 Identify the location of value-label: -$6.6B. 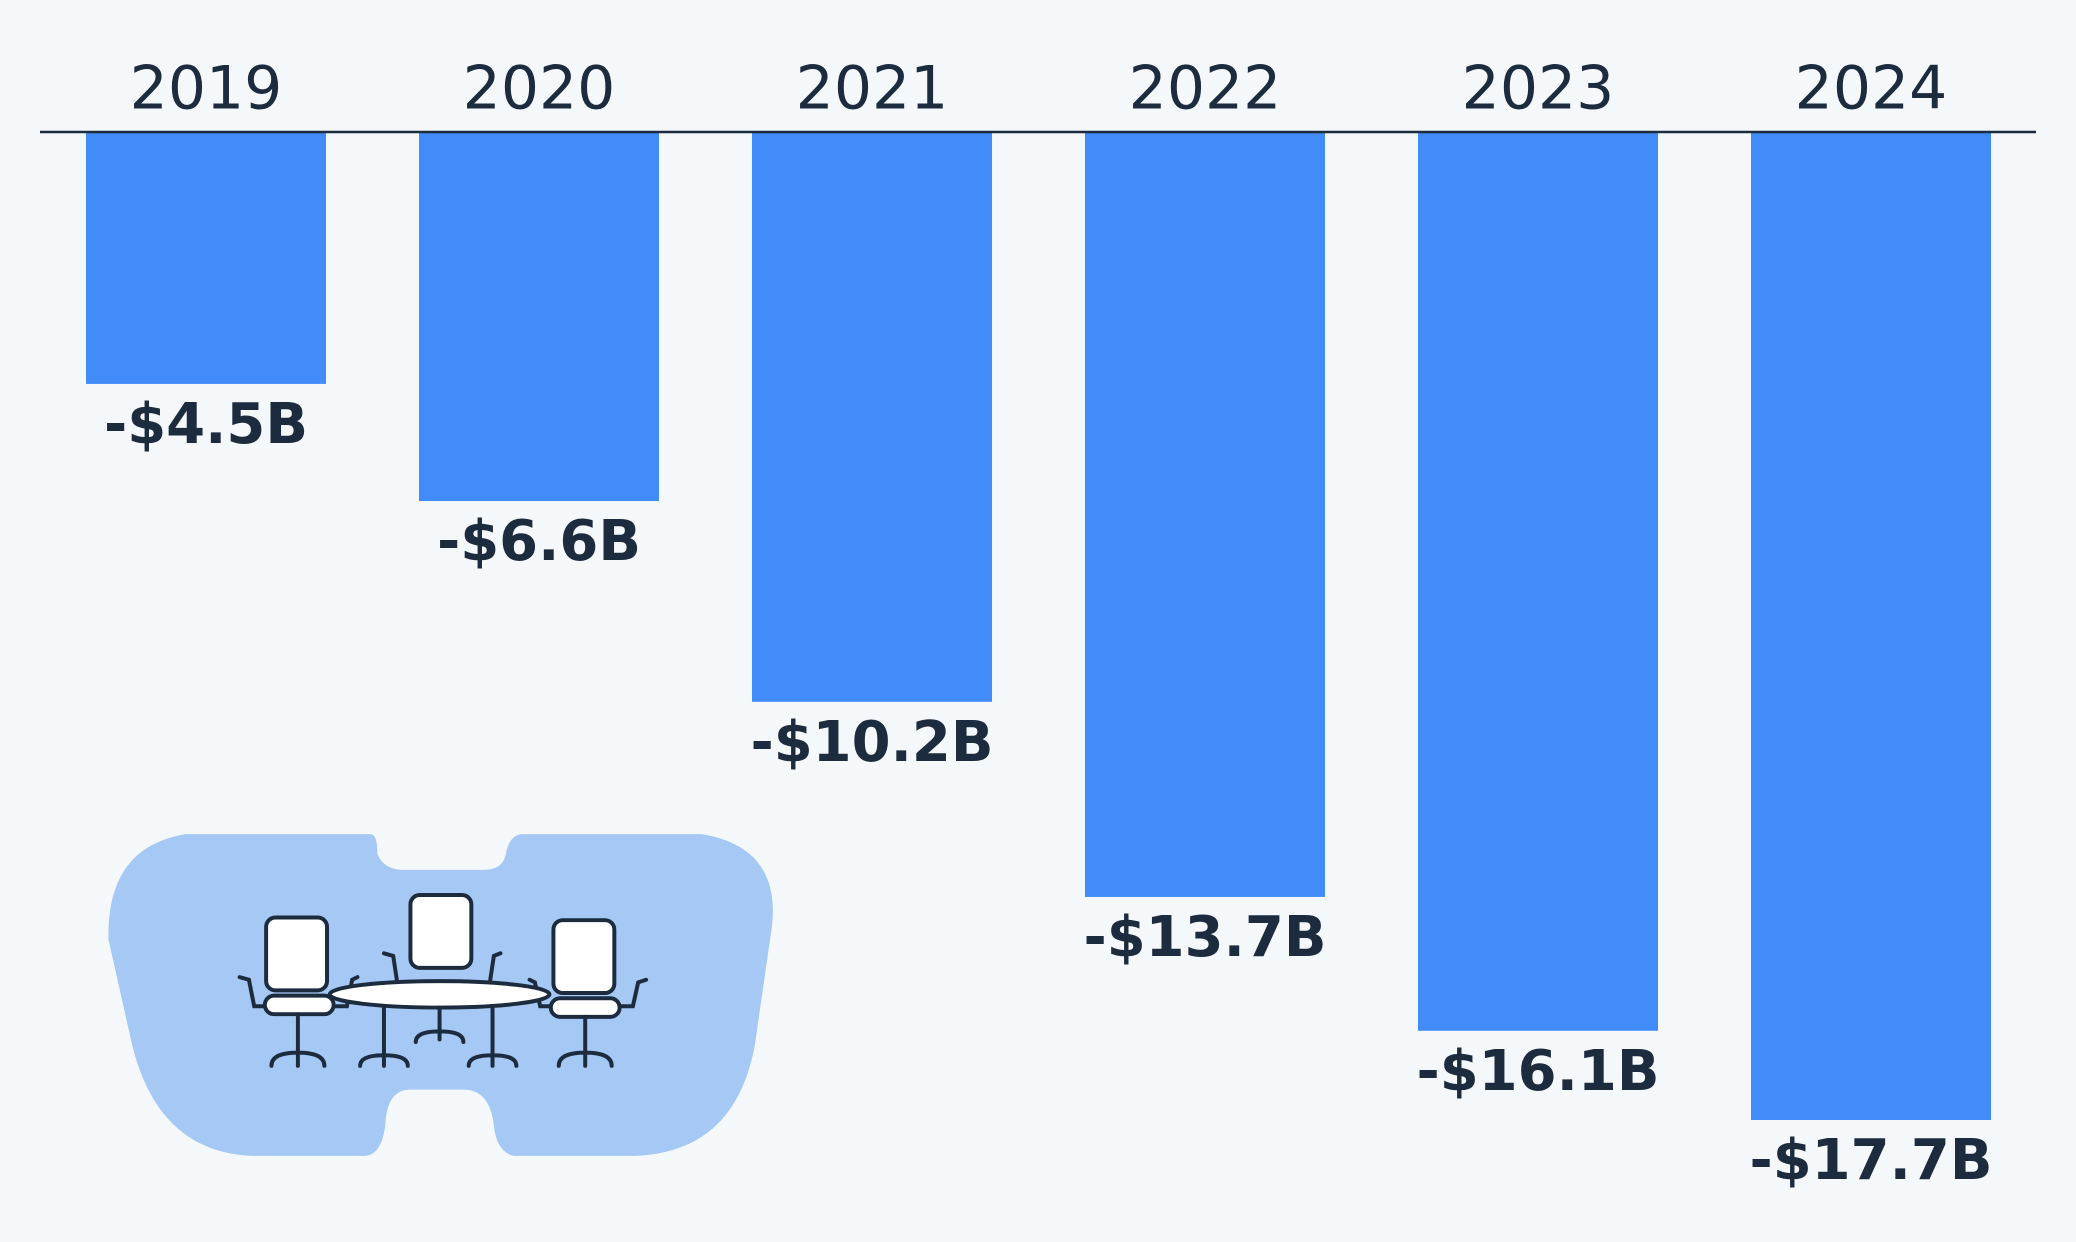
(539, 541).